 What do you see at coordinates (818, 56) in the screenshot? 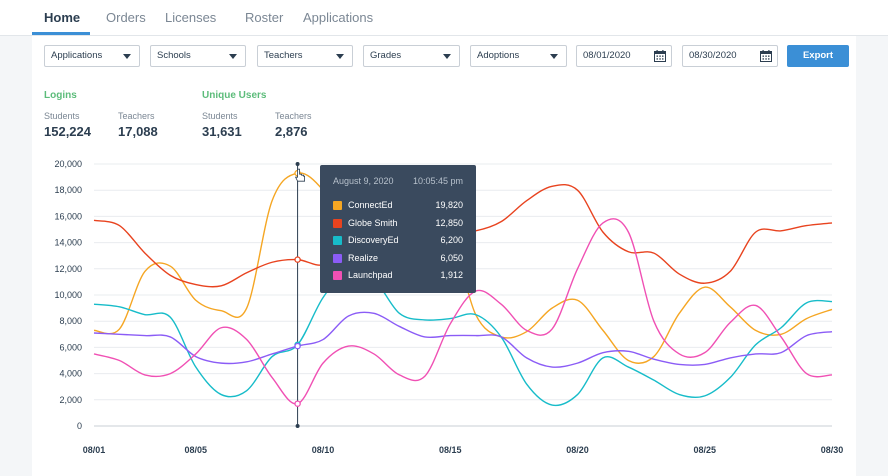
I see `export-button: Export` at bounding box center [818, 56].